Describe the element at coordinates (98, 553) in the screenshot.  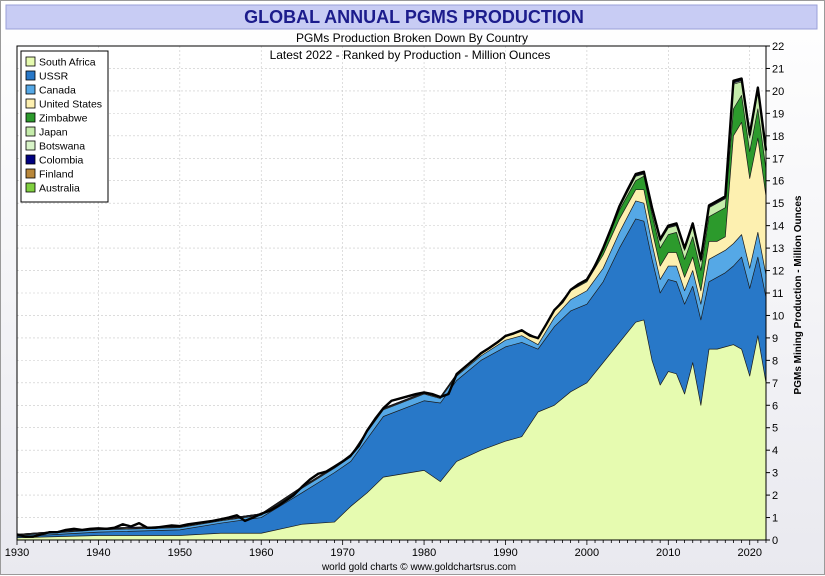
I see `x-tick-label: 1940` at that location.